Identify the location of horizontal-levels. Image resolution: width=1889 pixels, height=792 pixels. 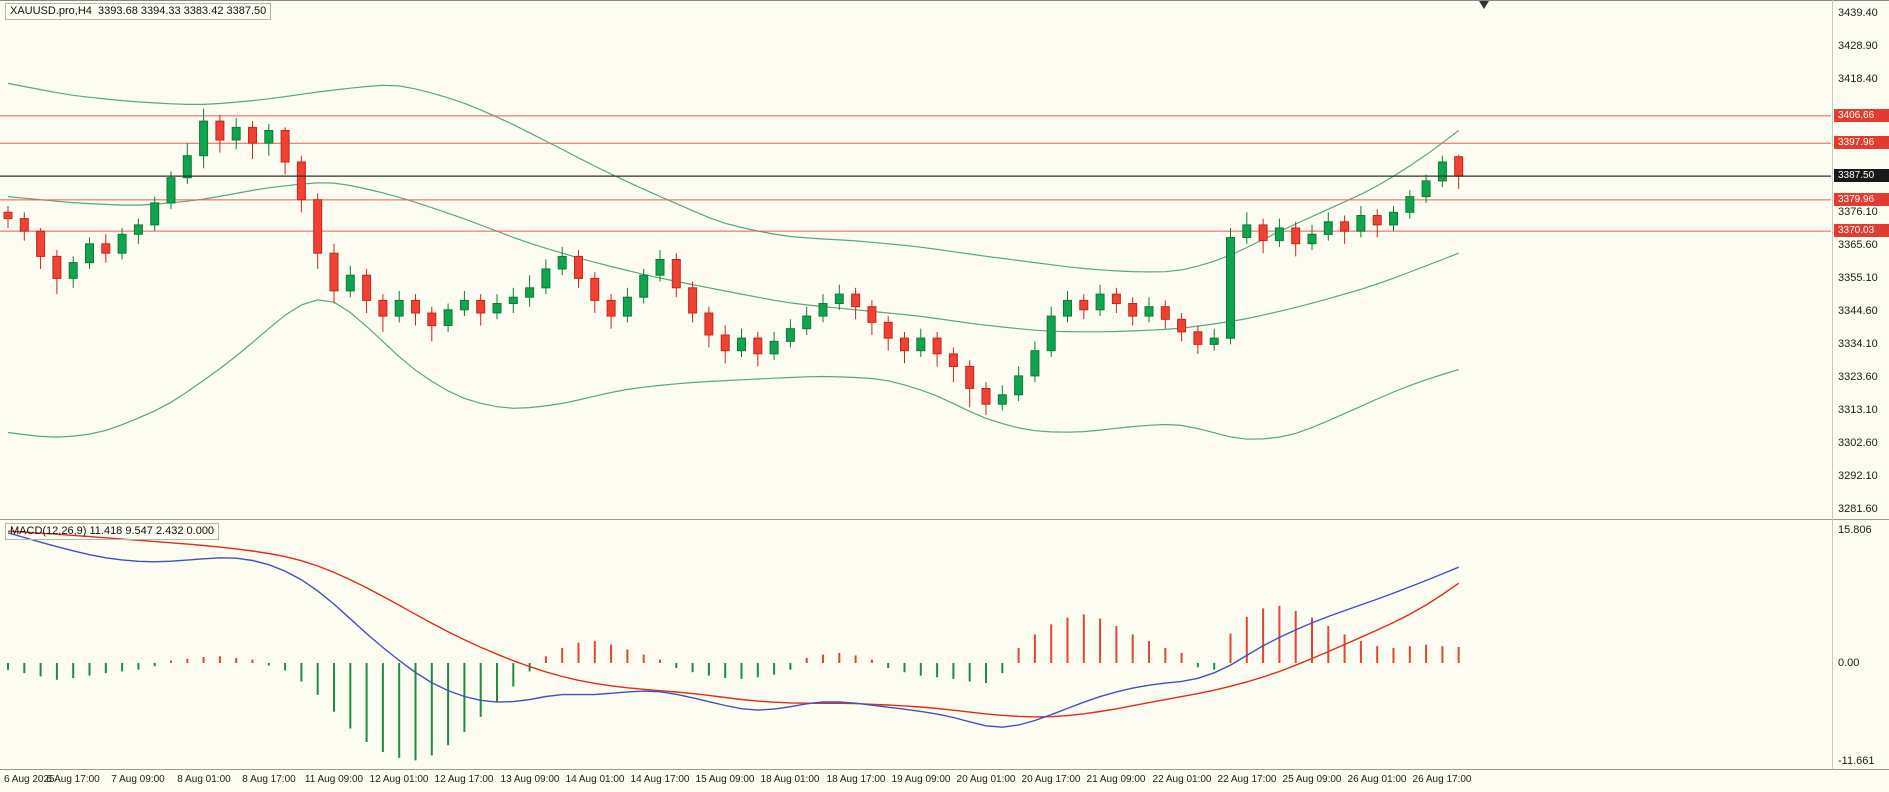
(915, 173).